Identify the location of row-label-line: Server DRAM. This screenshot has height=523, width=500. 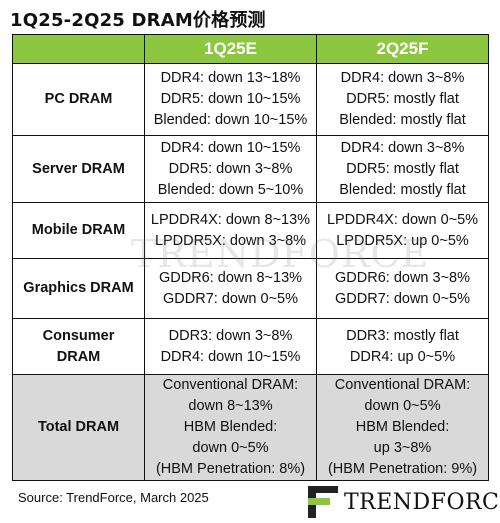
(78, 168).